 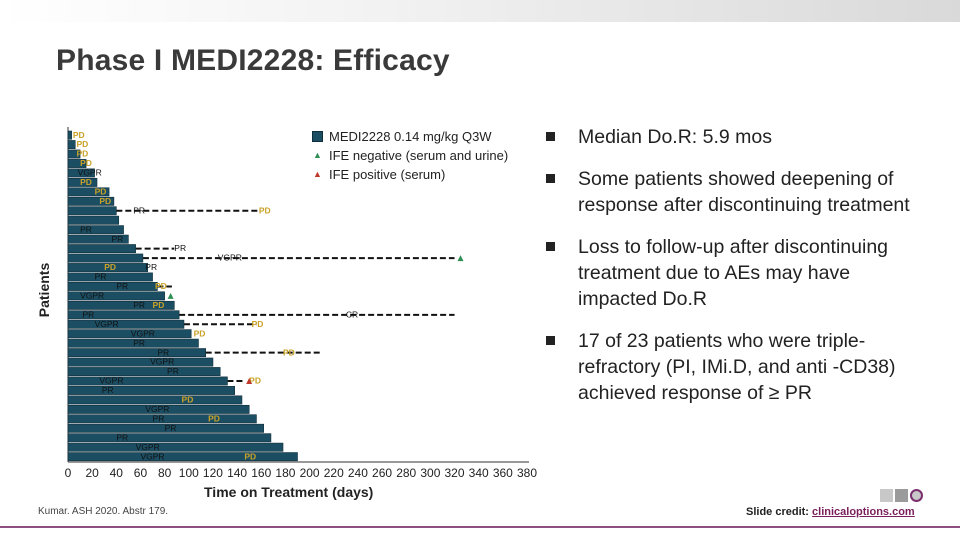 I want to click on y-axis-label: Patients, so click(x=44, y=290).